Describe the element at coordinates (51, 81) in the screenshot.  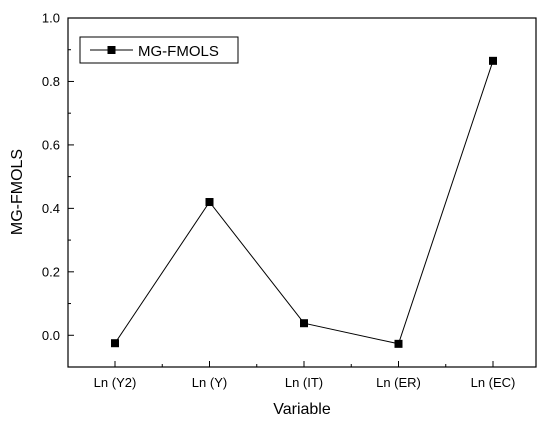
I see `y-tick-label: 0.8` at that location.